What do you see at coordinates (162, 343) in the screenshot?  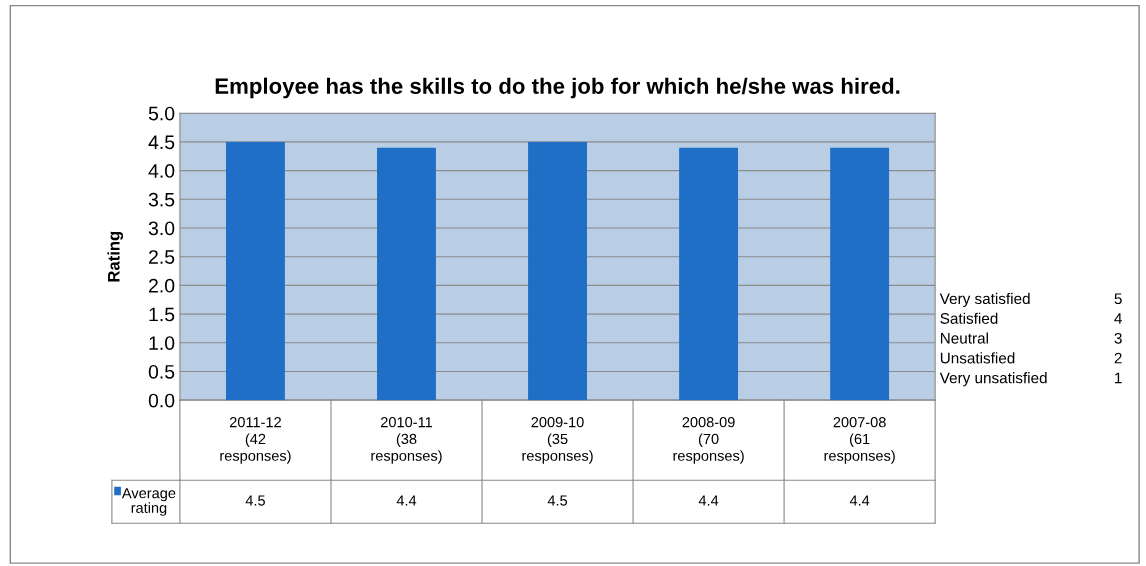 I see `y-tick-label: 1.0` at bounding box center [162, 343].